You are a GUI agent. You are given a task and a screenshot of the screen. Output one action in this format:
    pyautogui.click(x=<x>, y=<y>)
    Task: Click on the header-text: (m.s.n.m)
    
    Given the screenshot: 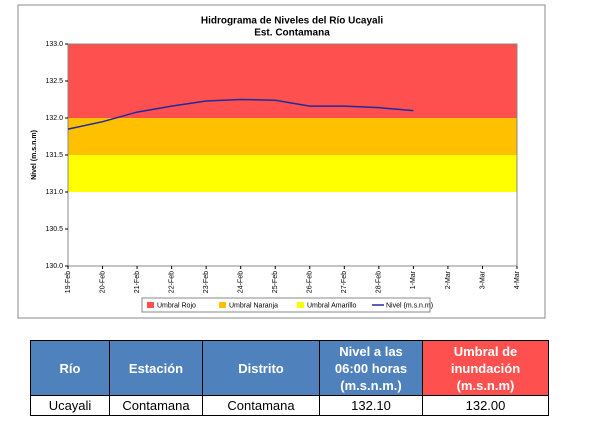 What is the action you would take?
    pyautogui.click(x=485, y=385)
    